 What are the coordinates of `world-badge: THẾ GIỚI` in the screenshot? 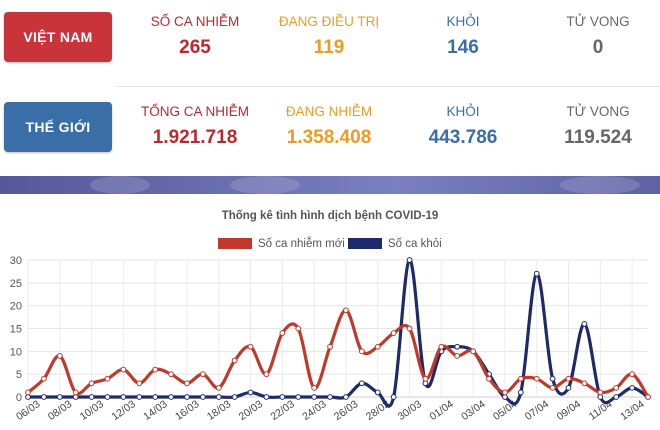 It's located at (58, 127).